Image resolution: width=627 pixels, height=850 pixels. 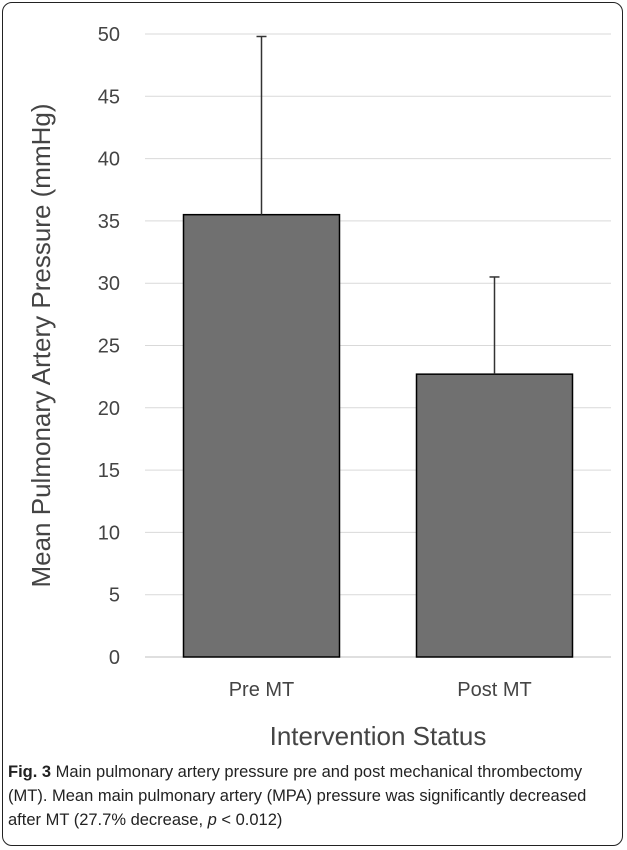 I want to click on caption-label: Fig. 3, so click(x=30, y=772).